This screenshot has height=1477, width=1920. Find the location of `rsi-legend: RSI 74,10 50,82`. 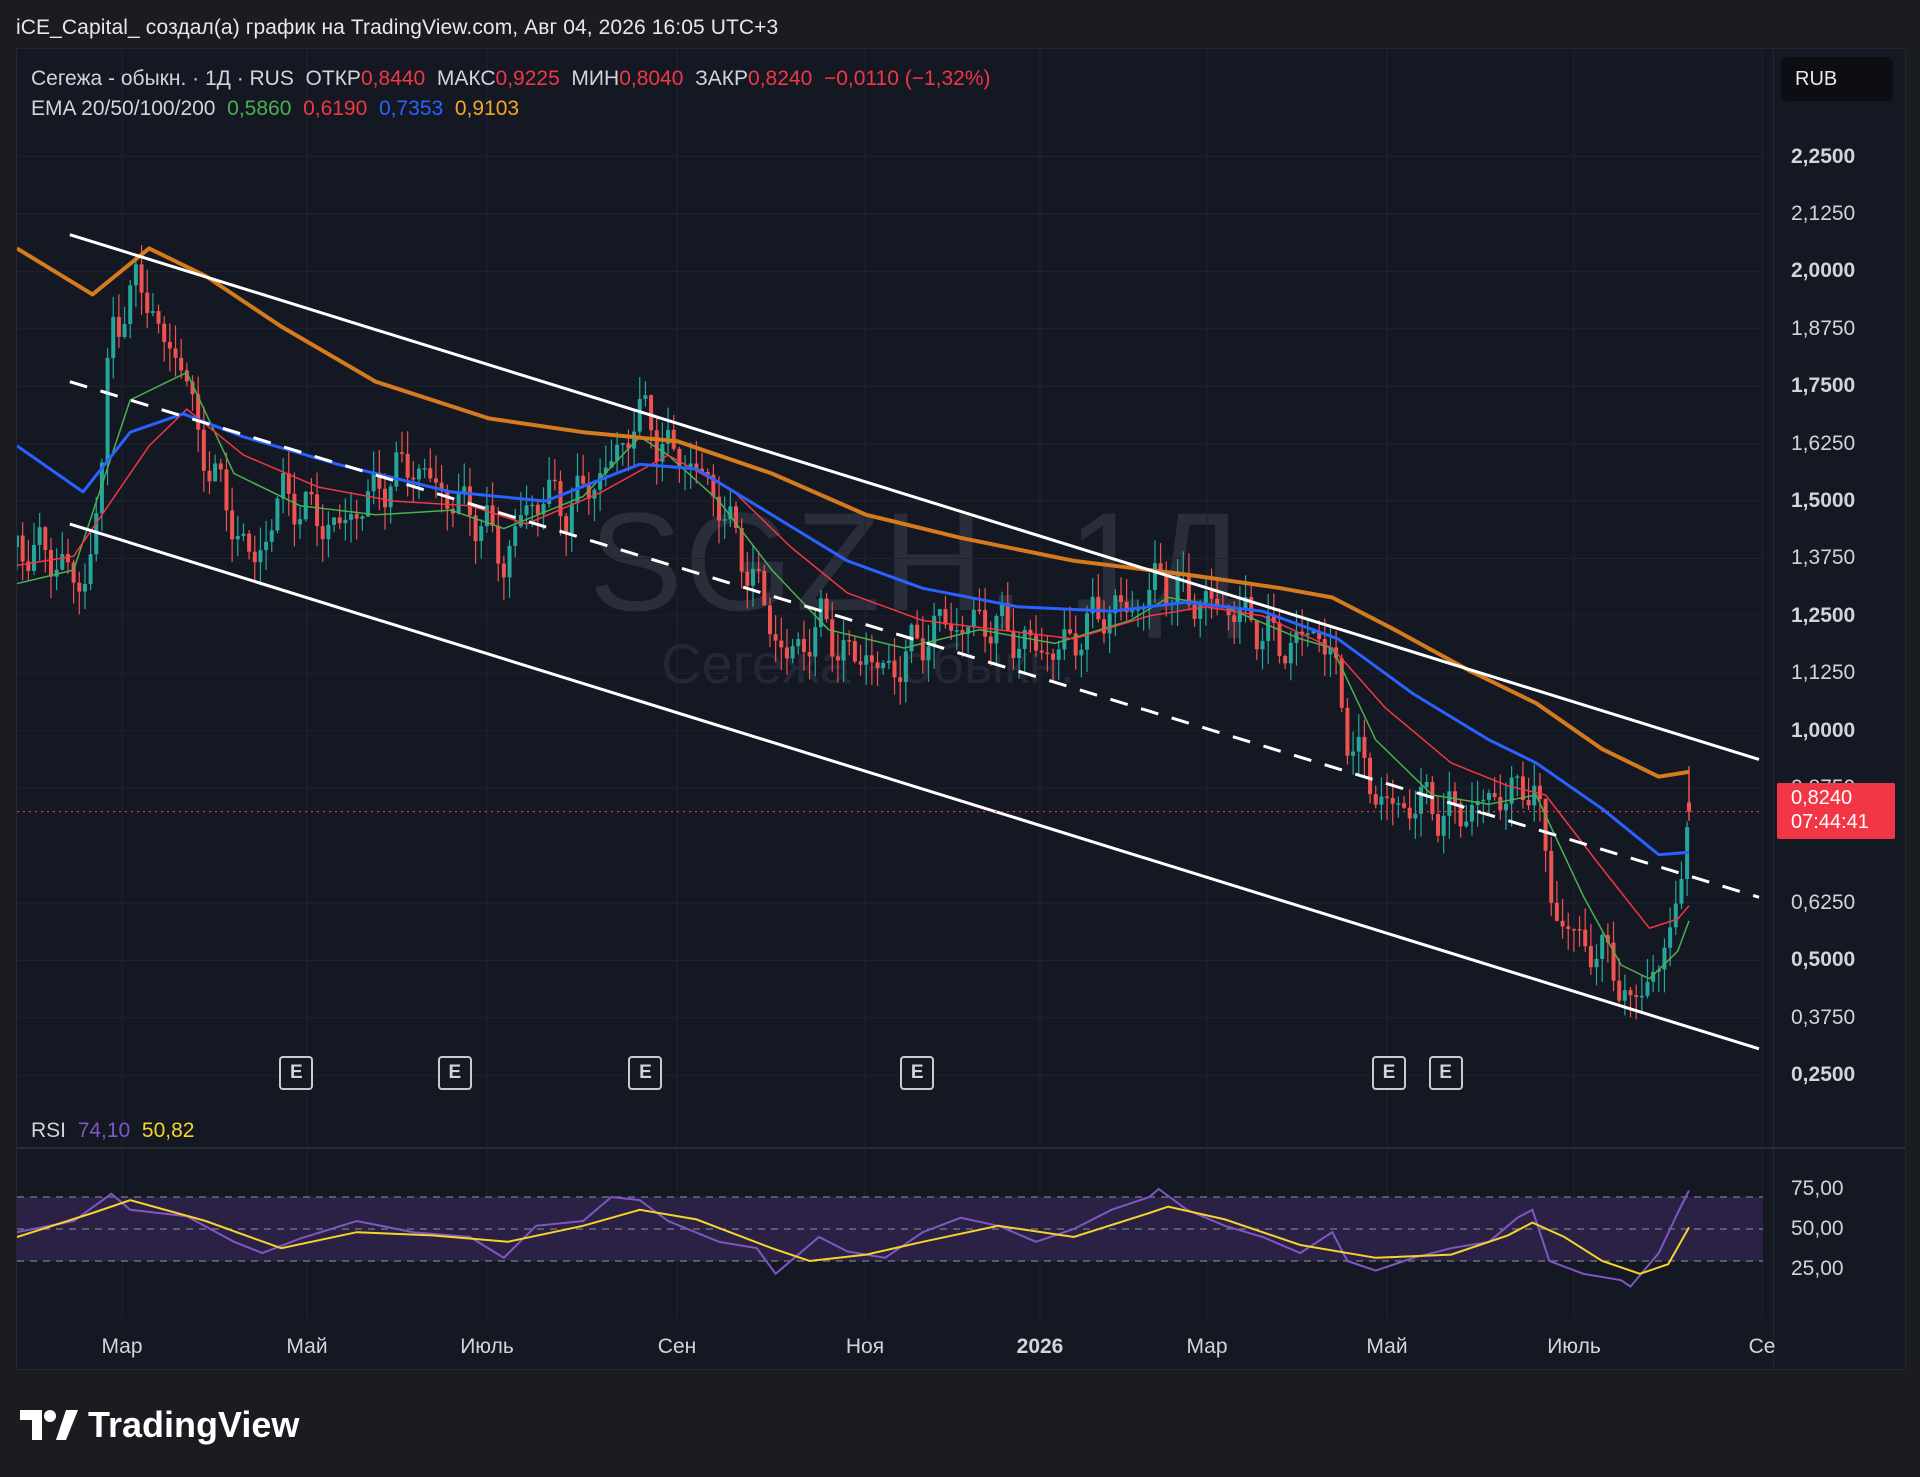

rsi-legend: RSI 74,10 50,82 is located at coordinates (112, 1131).